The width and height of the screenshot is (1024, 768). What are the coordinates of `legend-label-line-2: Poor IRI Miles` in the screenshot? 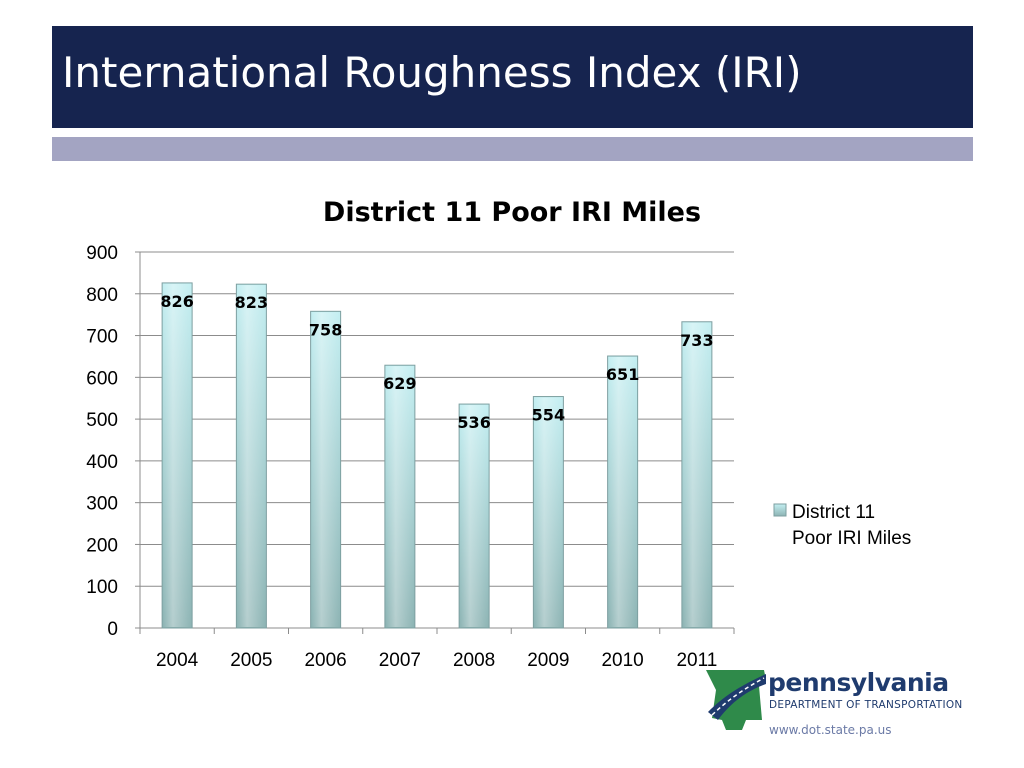 It's located at (851, 538).